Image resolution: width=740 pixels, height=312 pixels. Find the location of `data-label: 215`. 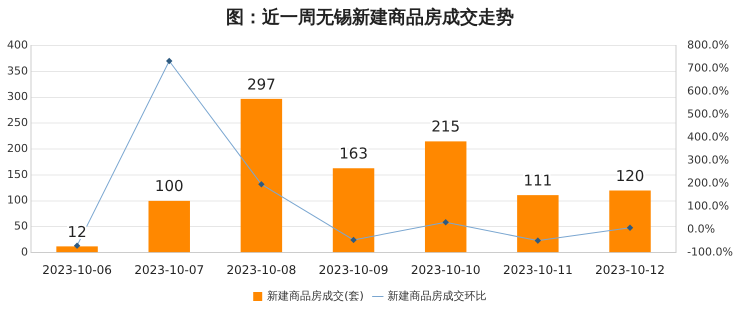

data-label: 215 is located at coordinates (445, 127).